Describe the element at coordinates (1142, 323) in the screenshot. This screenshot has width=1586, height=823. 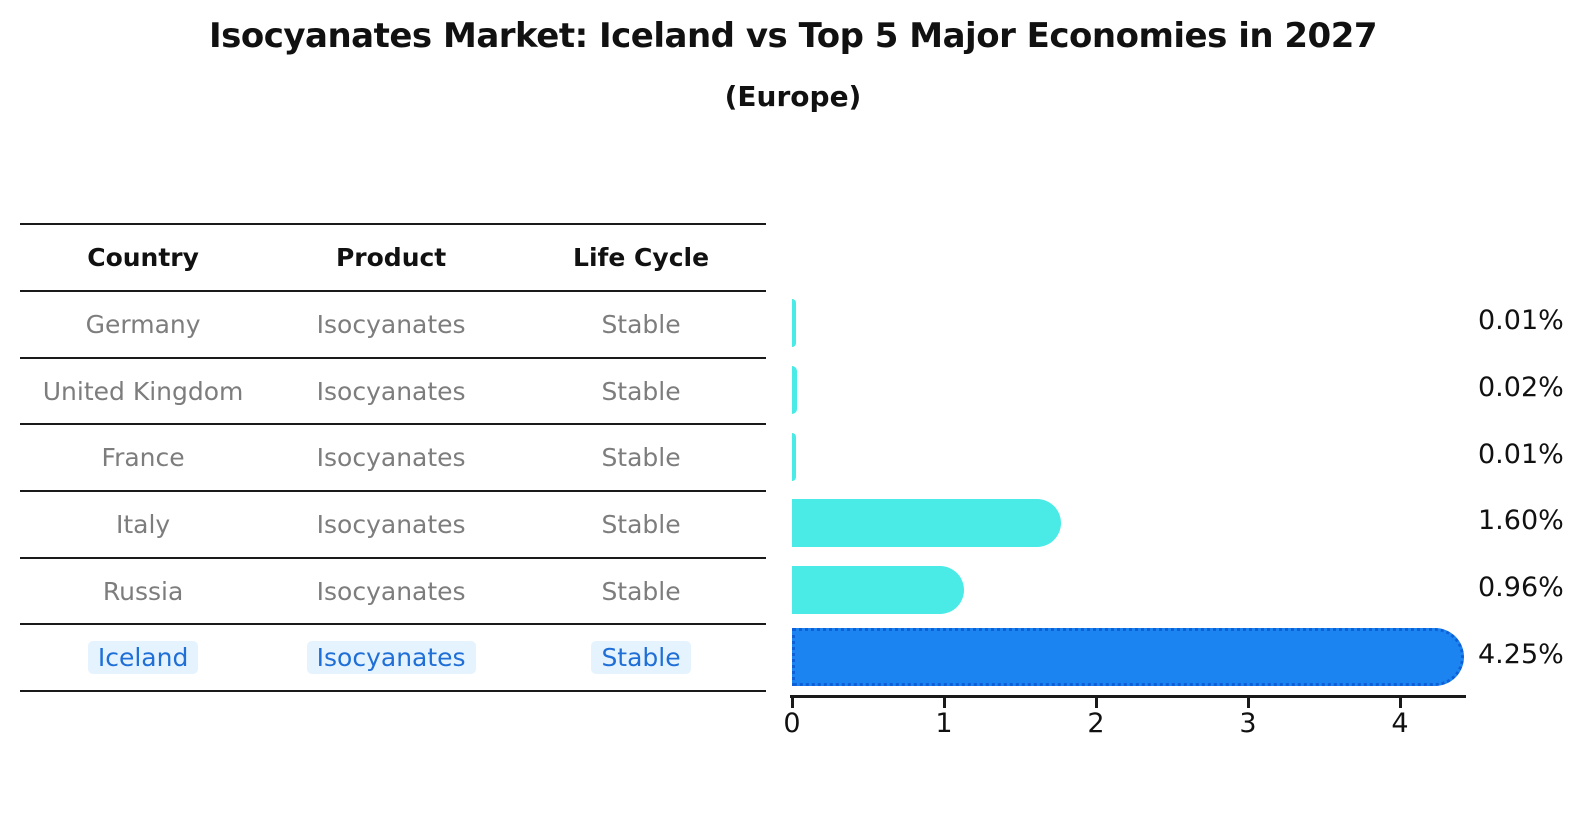
I see `bar-row-germany` at that location.